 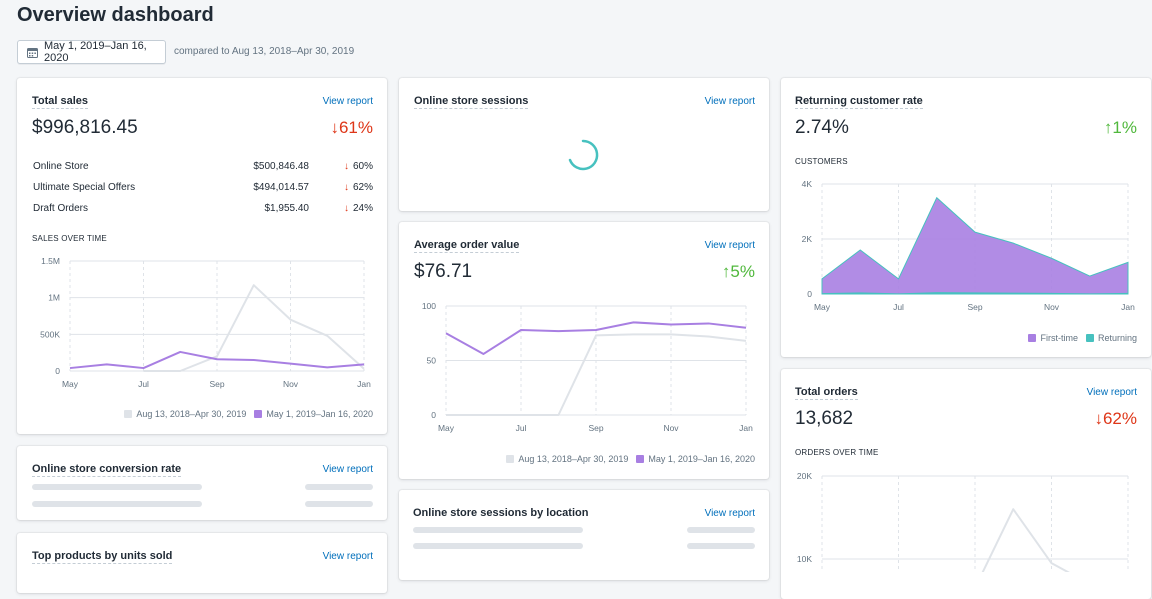 I want to click on channel-delta: ↓ 60%, so click(x=358, y=166).